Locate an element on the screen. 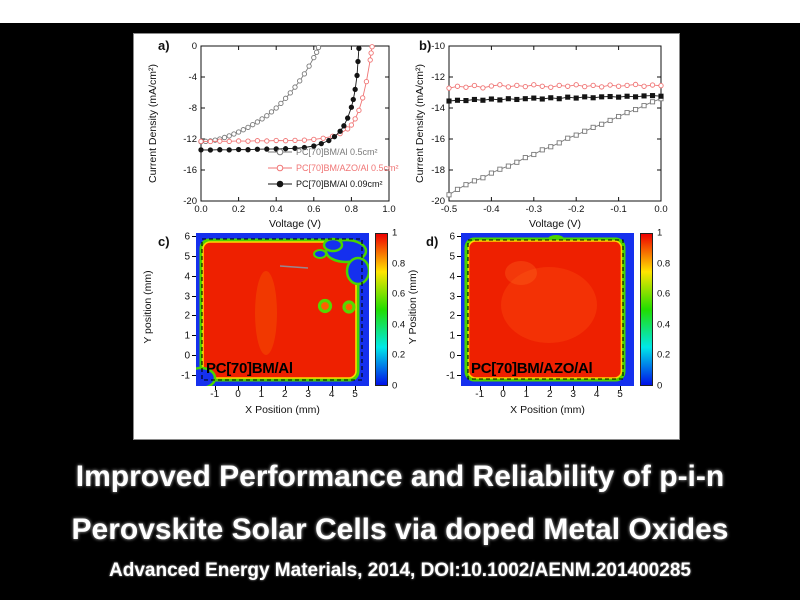 The width and height of the screenshot is (800, 600). svg-text: -14 is located at coordinates (438, 108).